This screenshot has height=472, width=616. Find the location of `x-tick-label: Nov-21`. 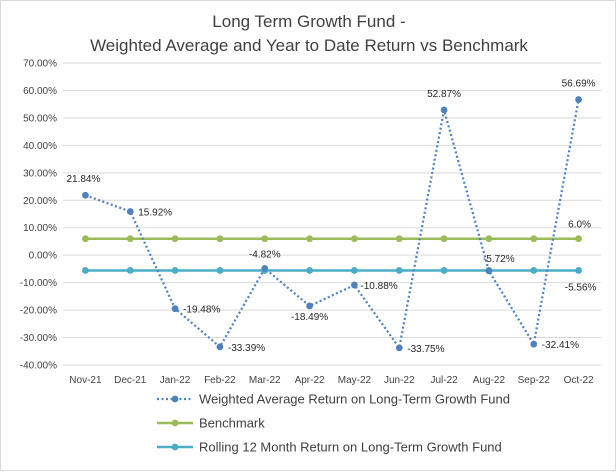

x-tick-label: Nov-21 is located at coordinates (85, 380).